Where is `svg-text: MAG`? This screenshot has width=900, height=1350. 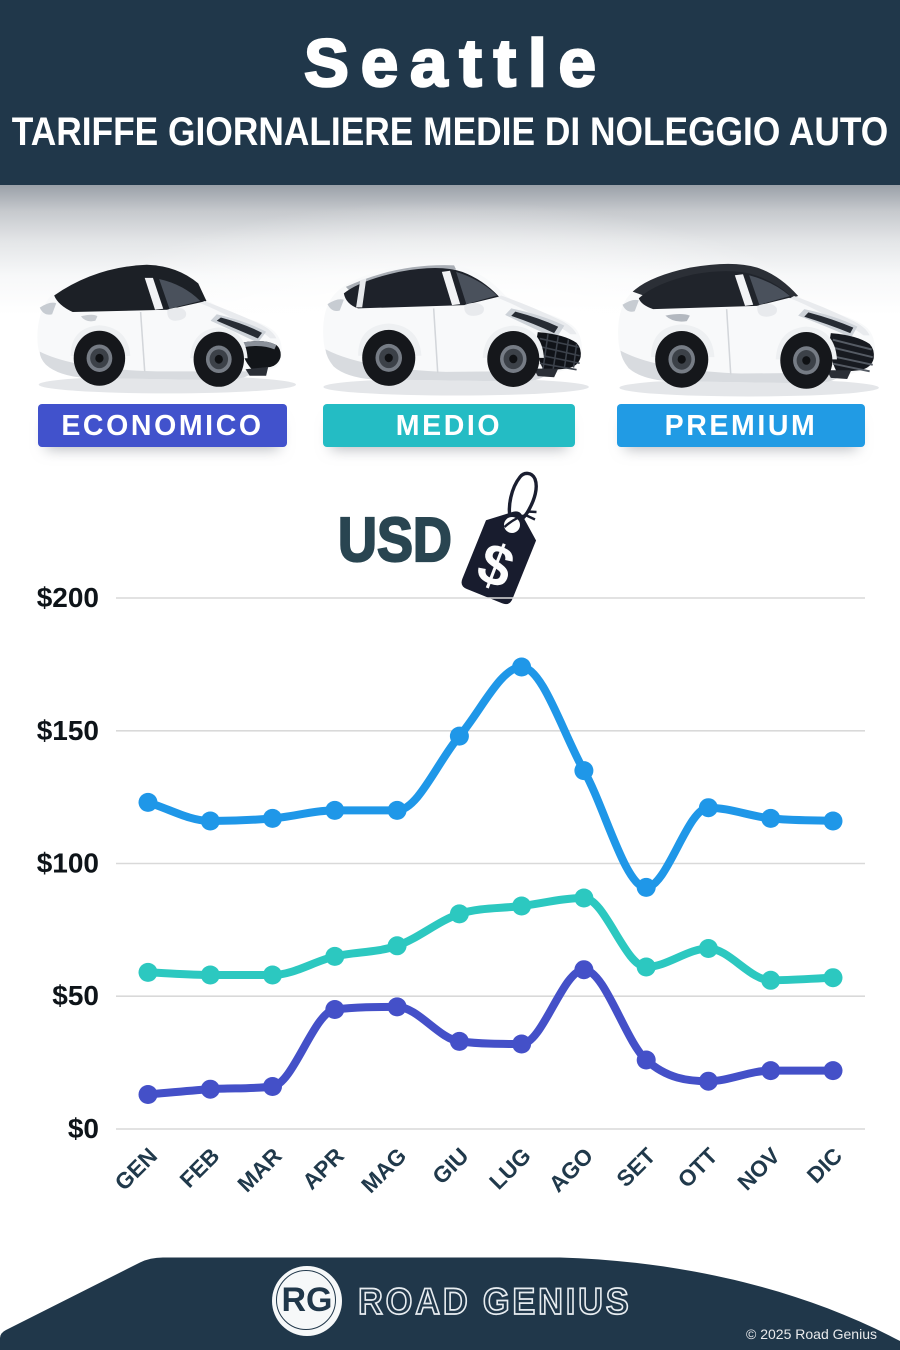
svg-text: MAG is located at coordinates (383, 1170).